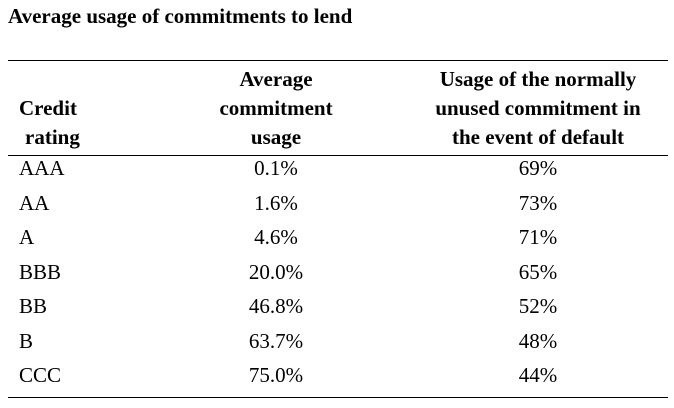 This screenshot has width=674, height=408. Describe the element at coordinates (338, 155) in the screenshot. I see `table-header-rule` at that location.